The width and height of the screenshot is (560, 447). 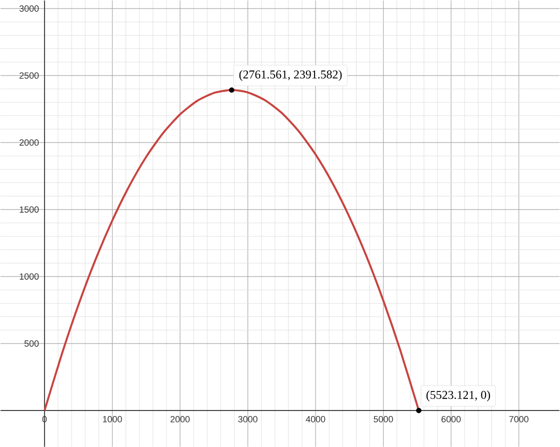 I want to click on x-tick-label: 4000, so click(x=316, y=419).